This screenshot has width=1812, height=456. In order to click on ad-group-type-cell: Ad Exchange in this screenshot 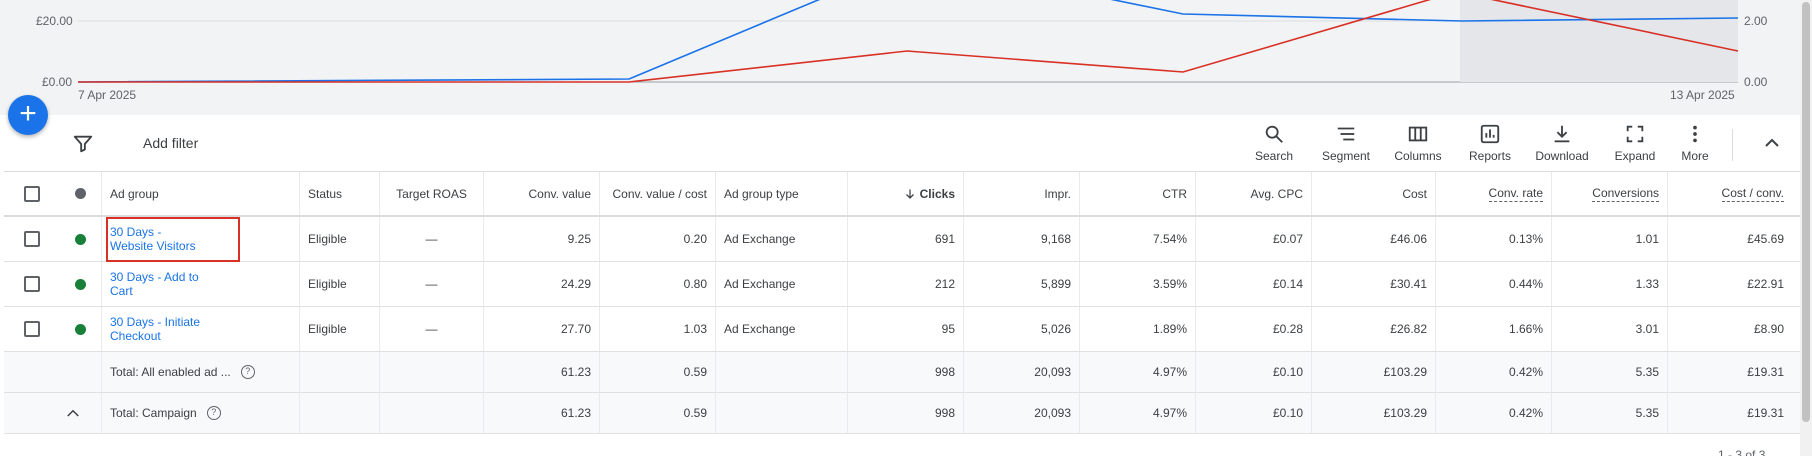, I will do `click(782, 284)`.